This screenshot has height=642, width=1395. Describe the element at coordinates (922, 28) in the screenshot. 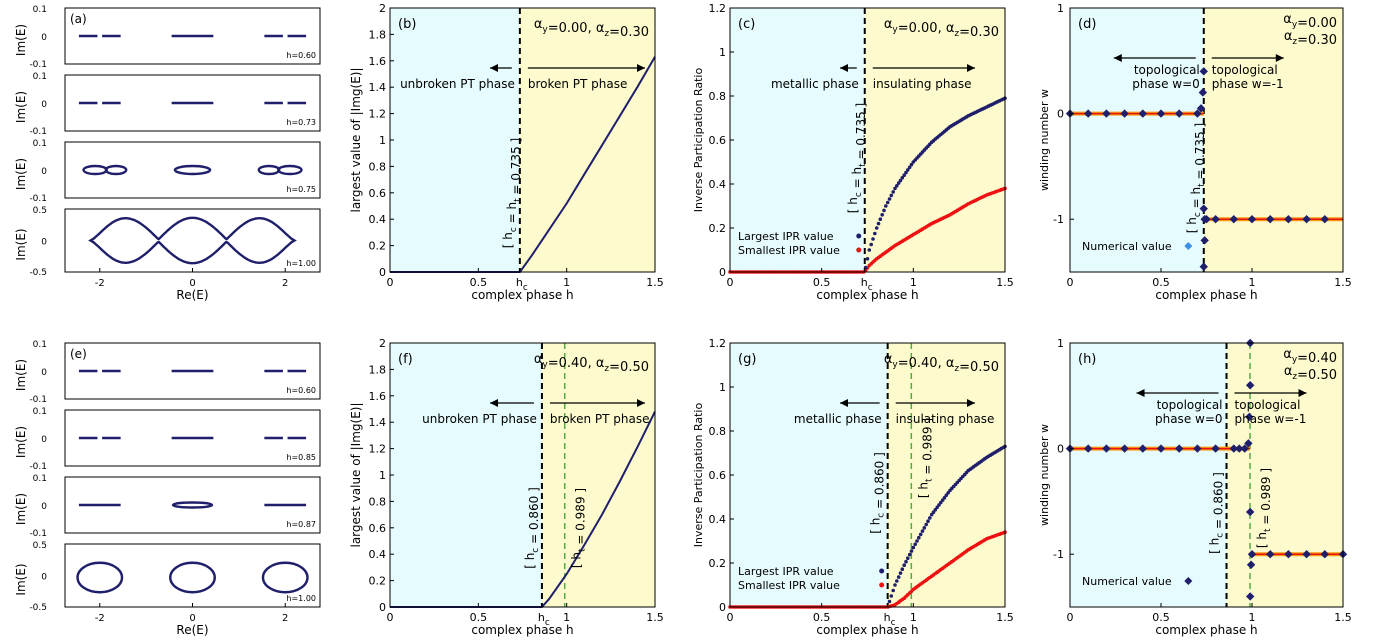

I see `alpha-label-part: =0.00,` at that location.